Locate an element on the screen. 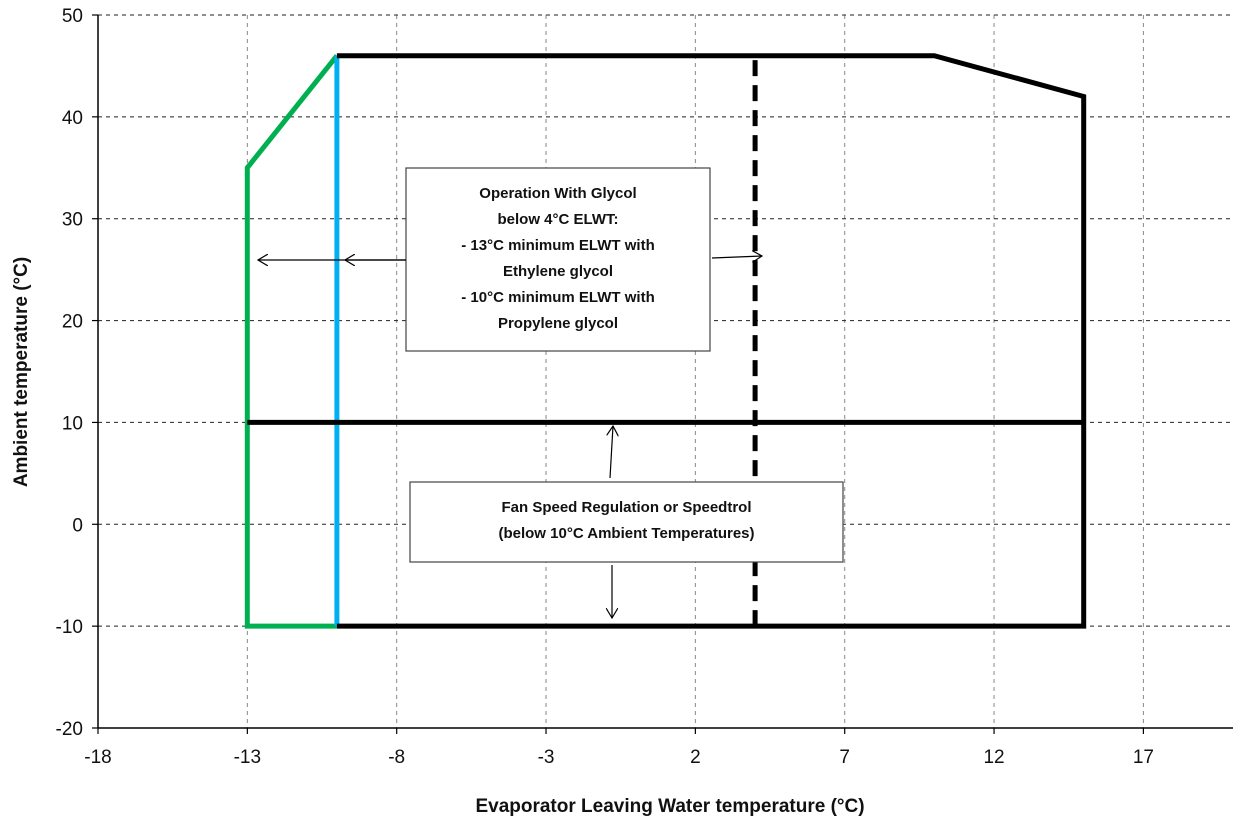 This screenshot has width=1233, height=823. annotation-text-line: - 10°C minimum ELWT with is located at coordinates (558, 297).